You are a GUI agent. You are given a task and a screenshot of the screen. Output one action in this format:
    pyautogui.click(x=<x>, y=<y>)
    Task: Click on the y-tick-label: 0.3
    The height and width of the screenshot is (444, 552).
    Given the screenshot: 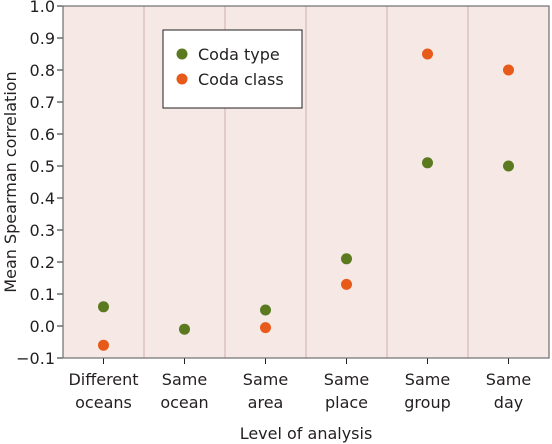 What is the action you would take?
    pyautogui.click(x=42, y=230)
    